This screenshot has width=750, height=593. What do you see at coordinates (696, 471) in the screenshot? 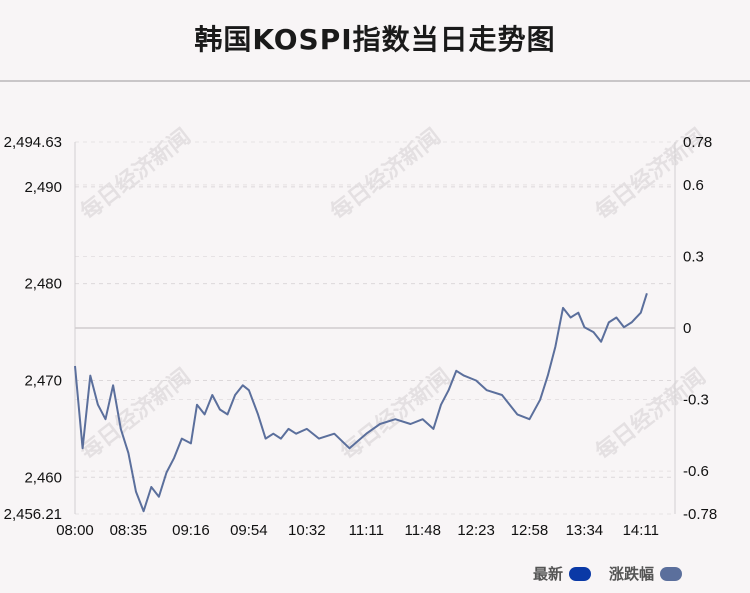
I see `right-tick-label: -0.6` at bounding box center [696, 471].